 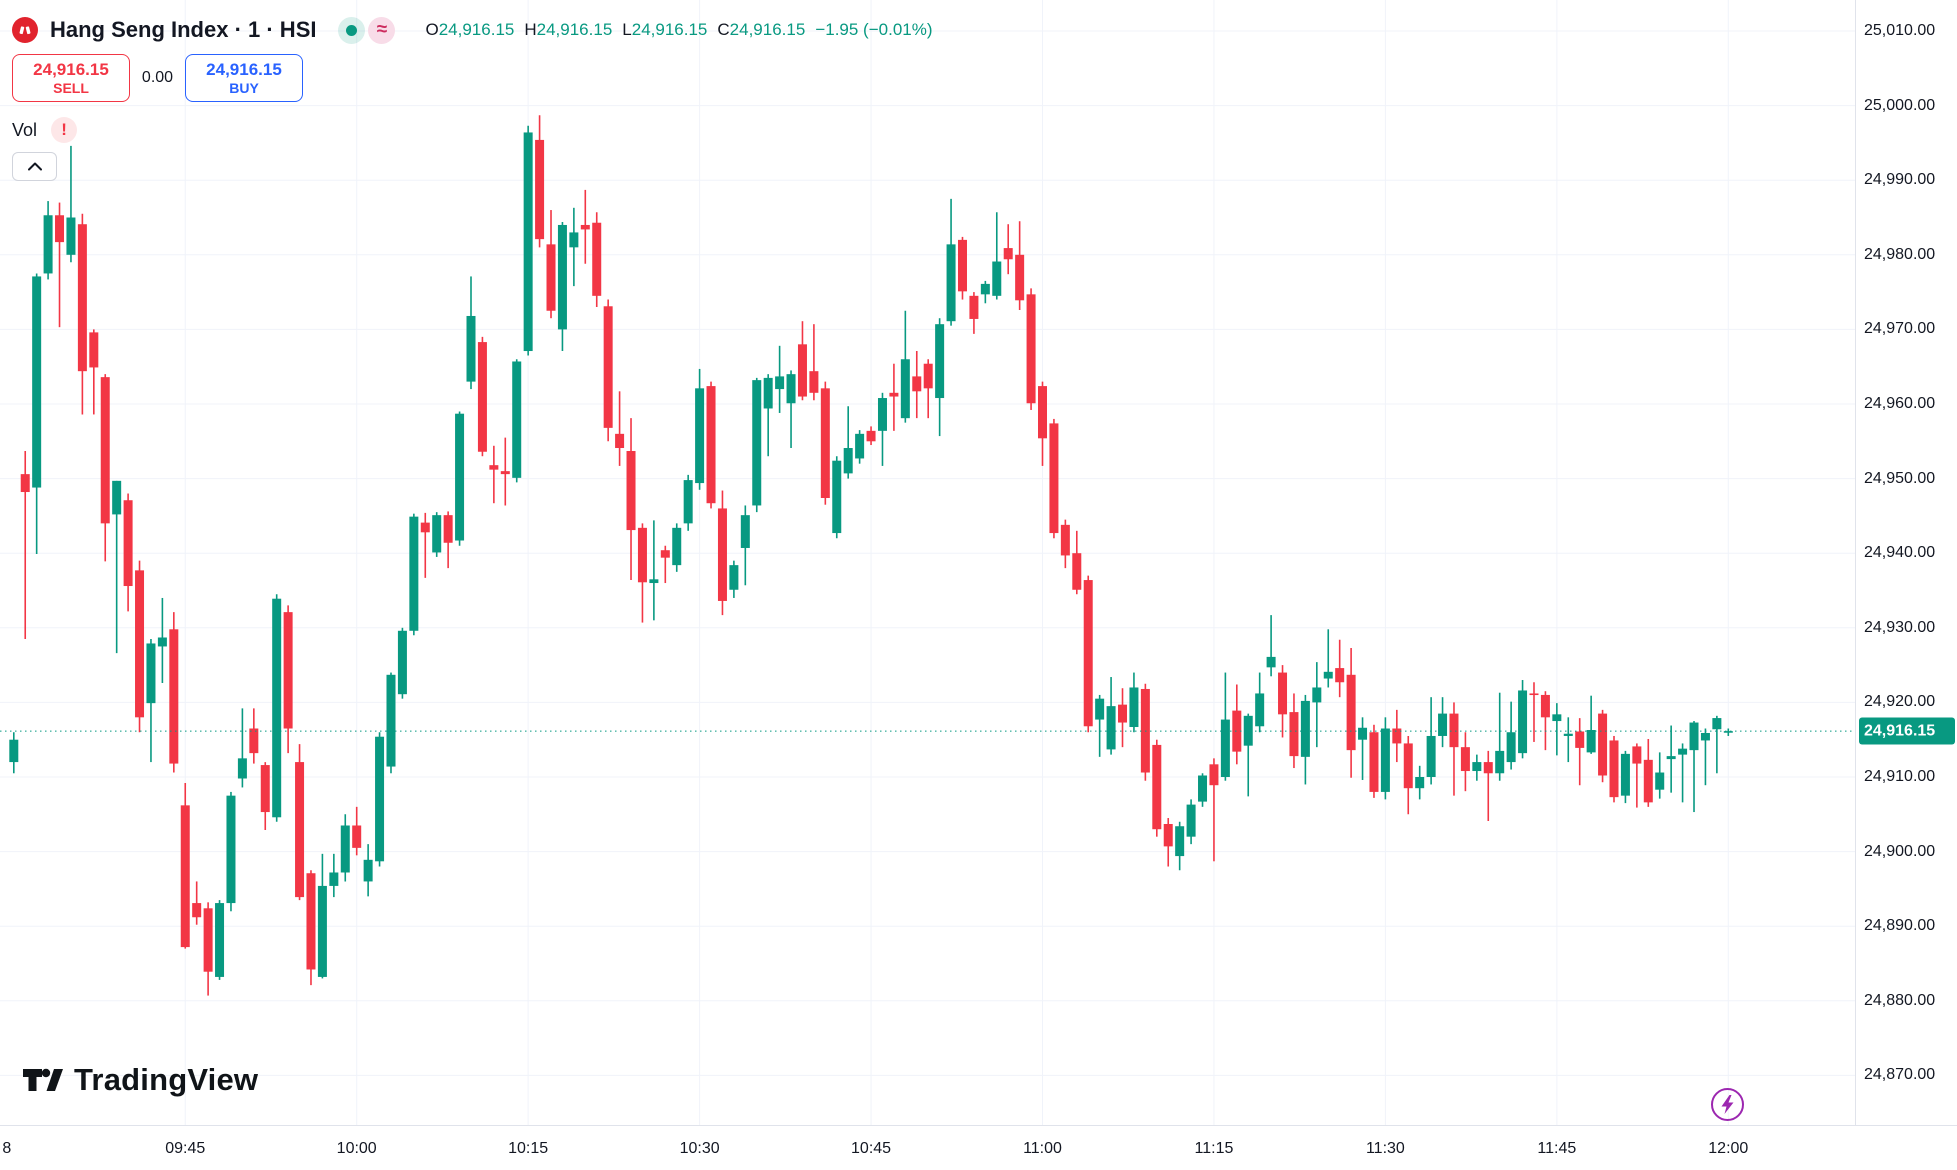 What do you see at coordinates (244, 78) in the screenshot?
I see `buy-button: 24,916.15 BUY` at bounding box center [244, 78].